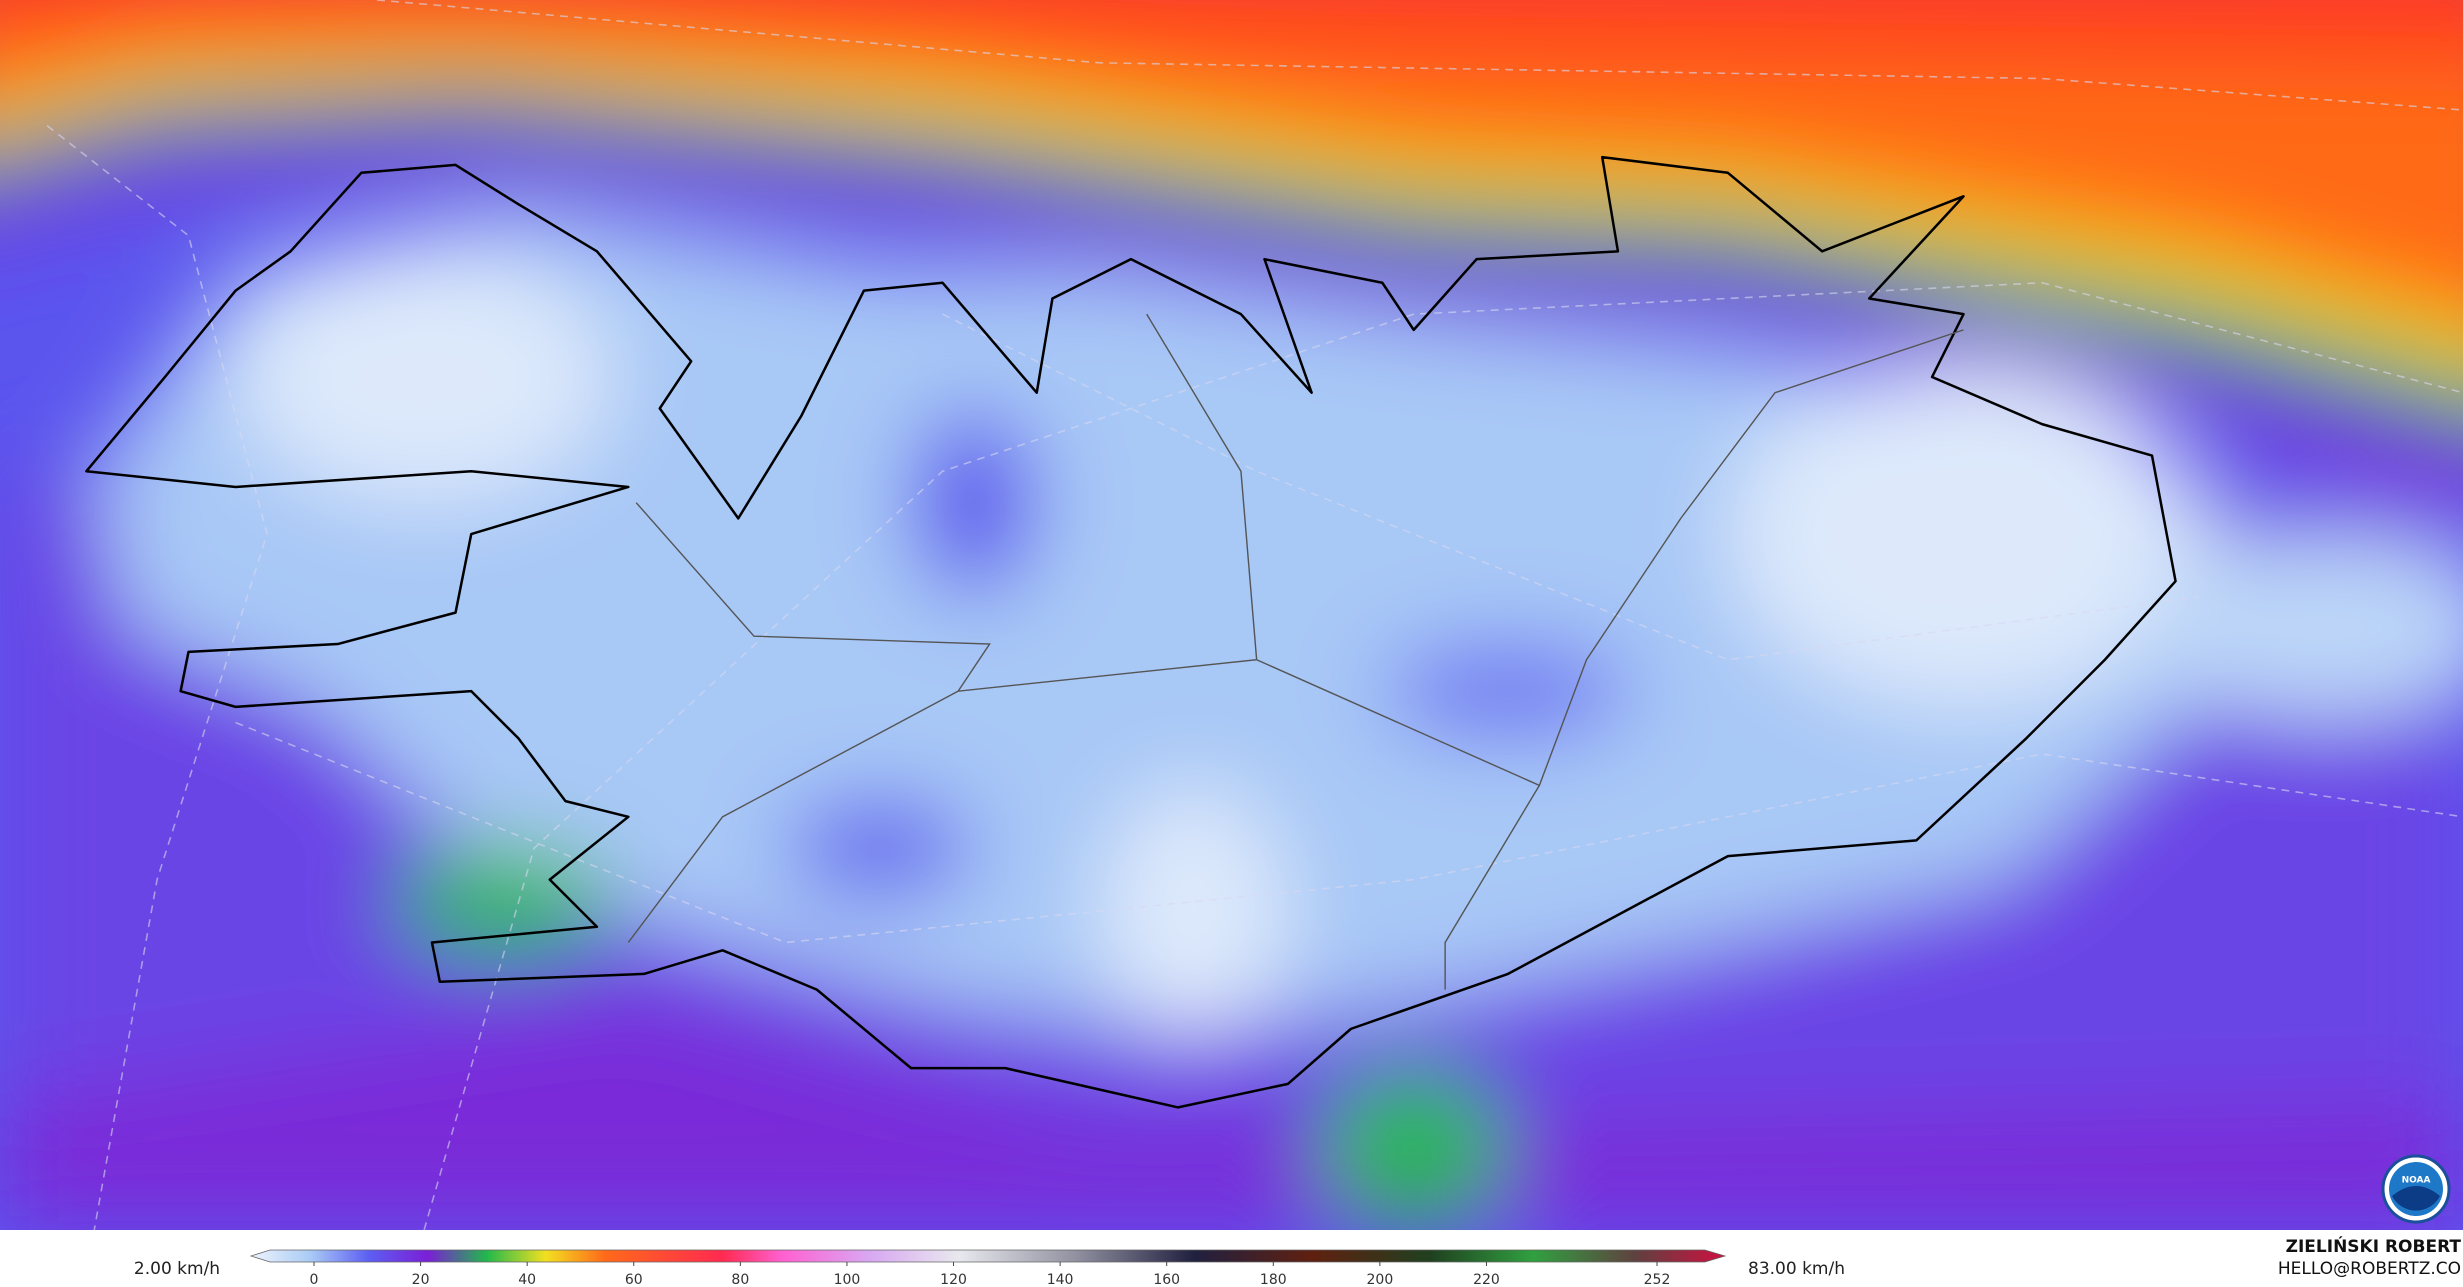 This screenshot has width=2463, height=1287. I want to click on logo-text: NOAA, so click(2416, 1181).